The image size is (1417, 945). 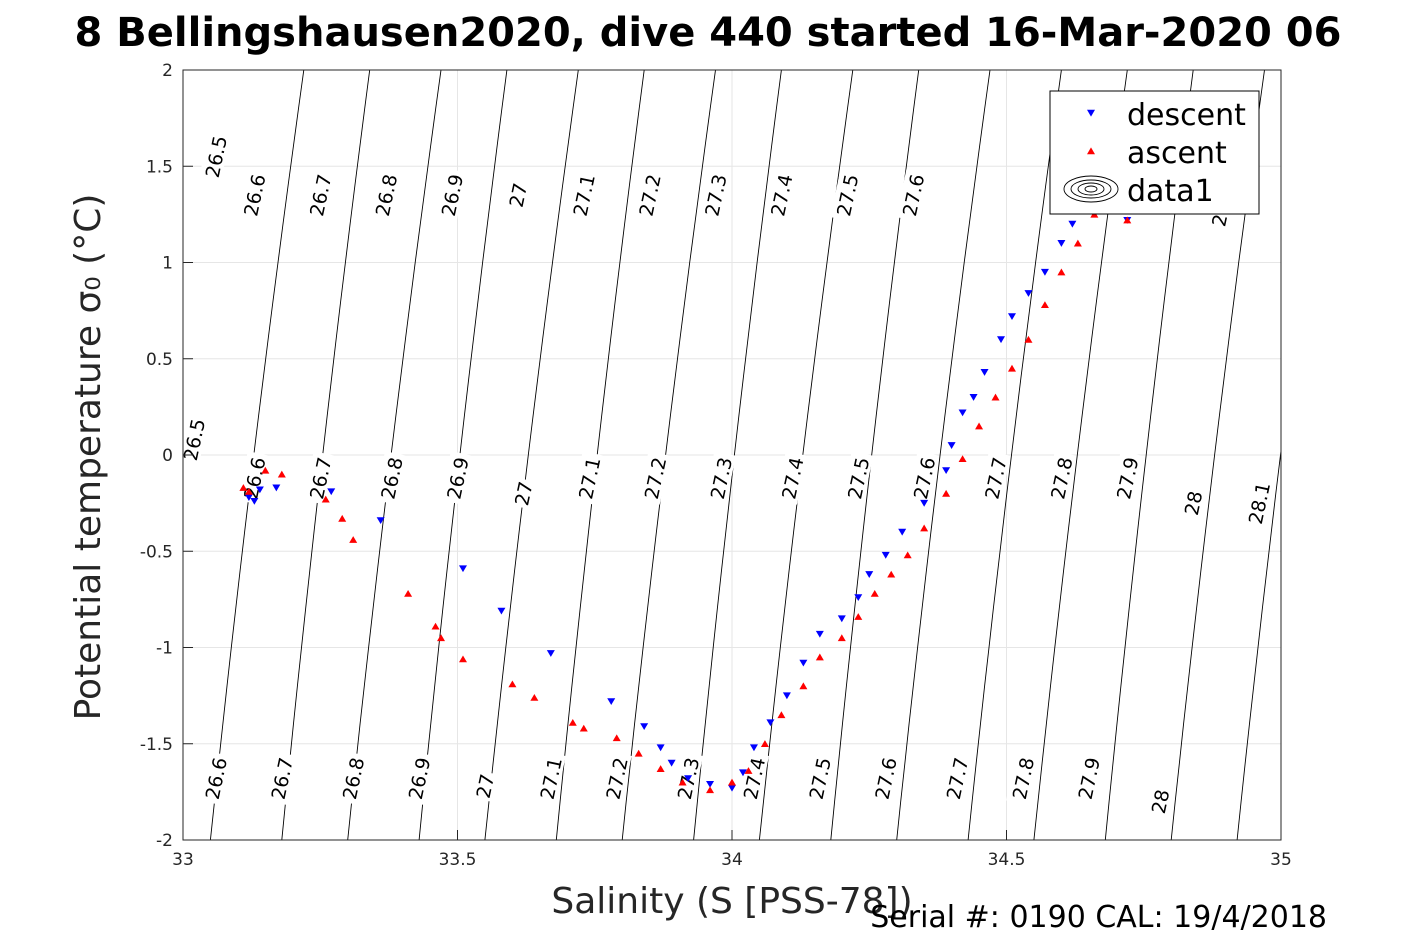 I want to click on x-tick-label: 34.5, so click(x=1007, y=860).